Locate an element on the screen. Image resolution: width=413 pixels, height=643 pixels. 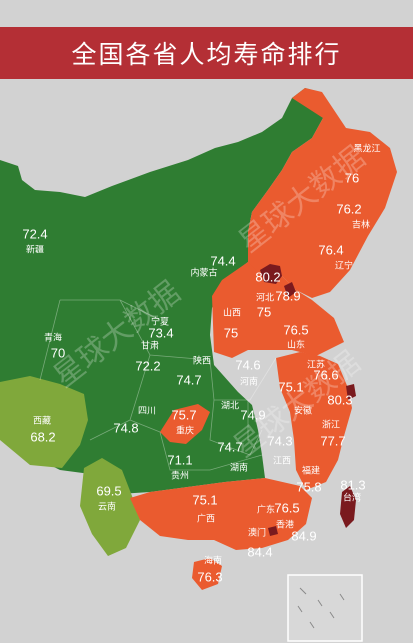
tianjin-region is located at coordinates (290, 290).